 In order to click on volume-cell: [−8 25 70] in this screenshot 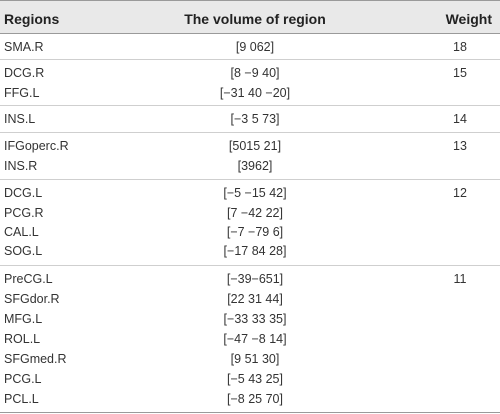, I will do `click(255, 399)`.